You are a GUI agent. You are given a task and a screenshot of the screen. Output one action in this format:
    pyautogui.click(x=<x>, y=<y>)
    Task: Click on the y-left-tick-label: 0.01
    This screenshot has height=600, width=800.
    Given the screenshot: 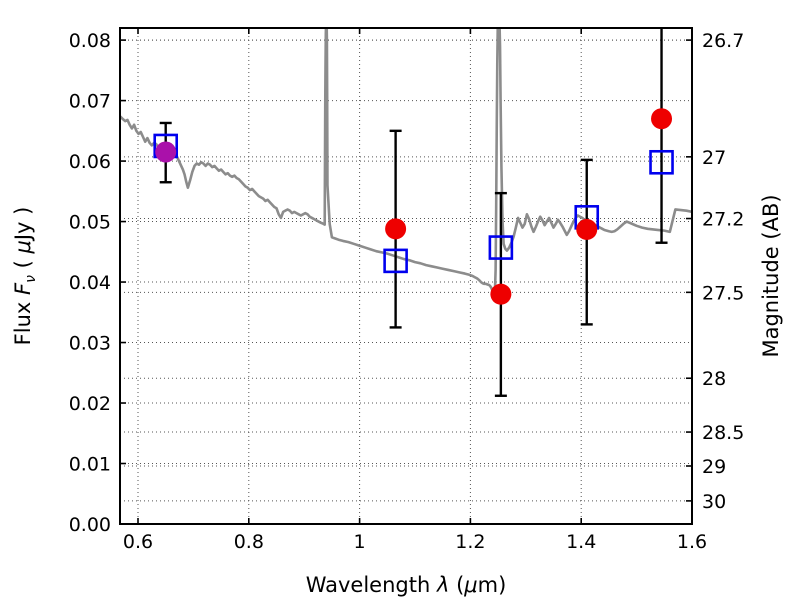 What is the action you would take?
    pyautogui.click(x=90, y=465)
    